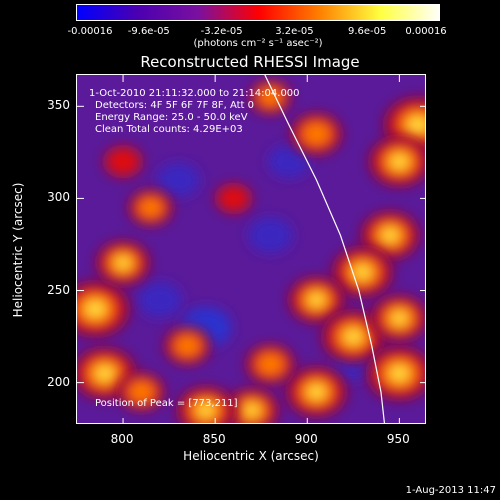 The image size is (500, 500). I want to click on chart-title: Reconstructed RHESSI Image, so click(250, 62).